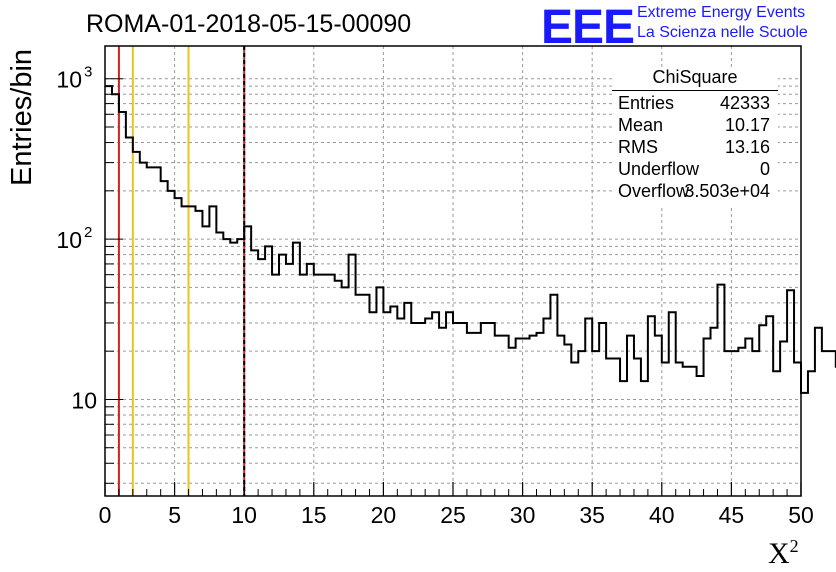  Describe the element at coordinates (727, 191) in the screenshot. I see `stats-value: 3.503e+04` at that location.